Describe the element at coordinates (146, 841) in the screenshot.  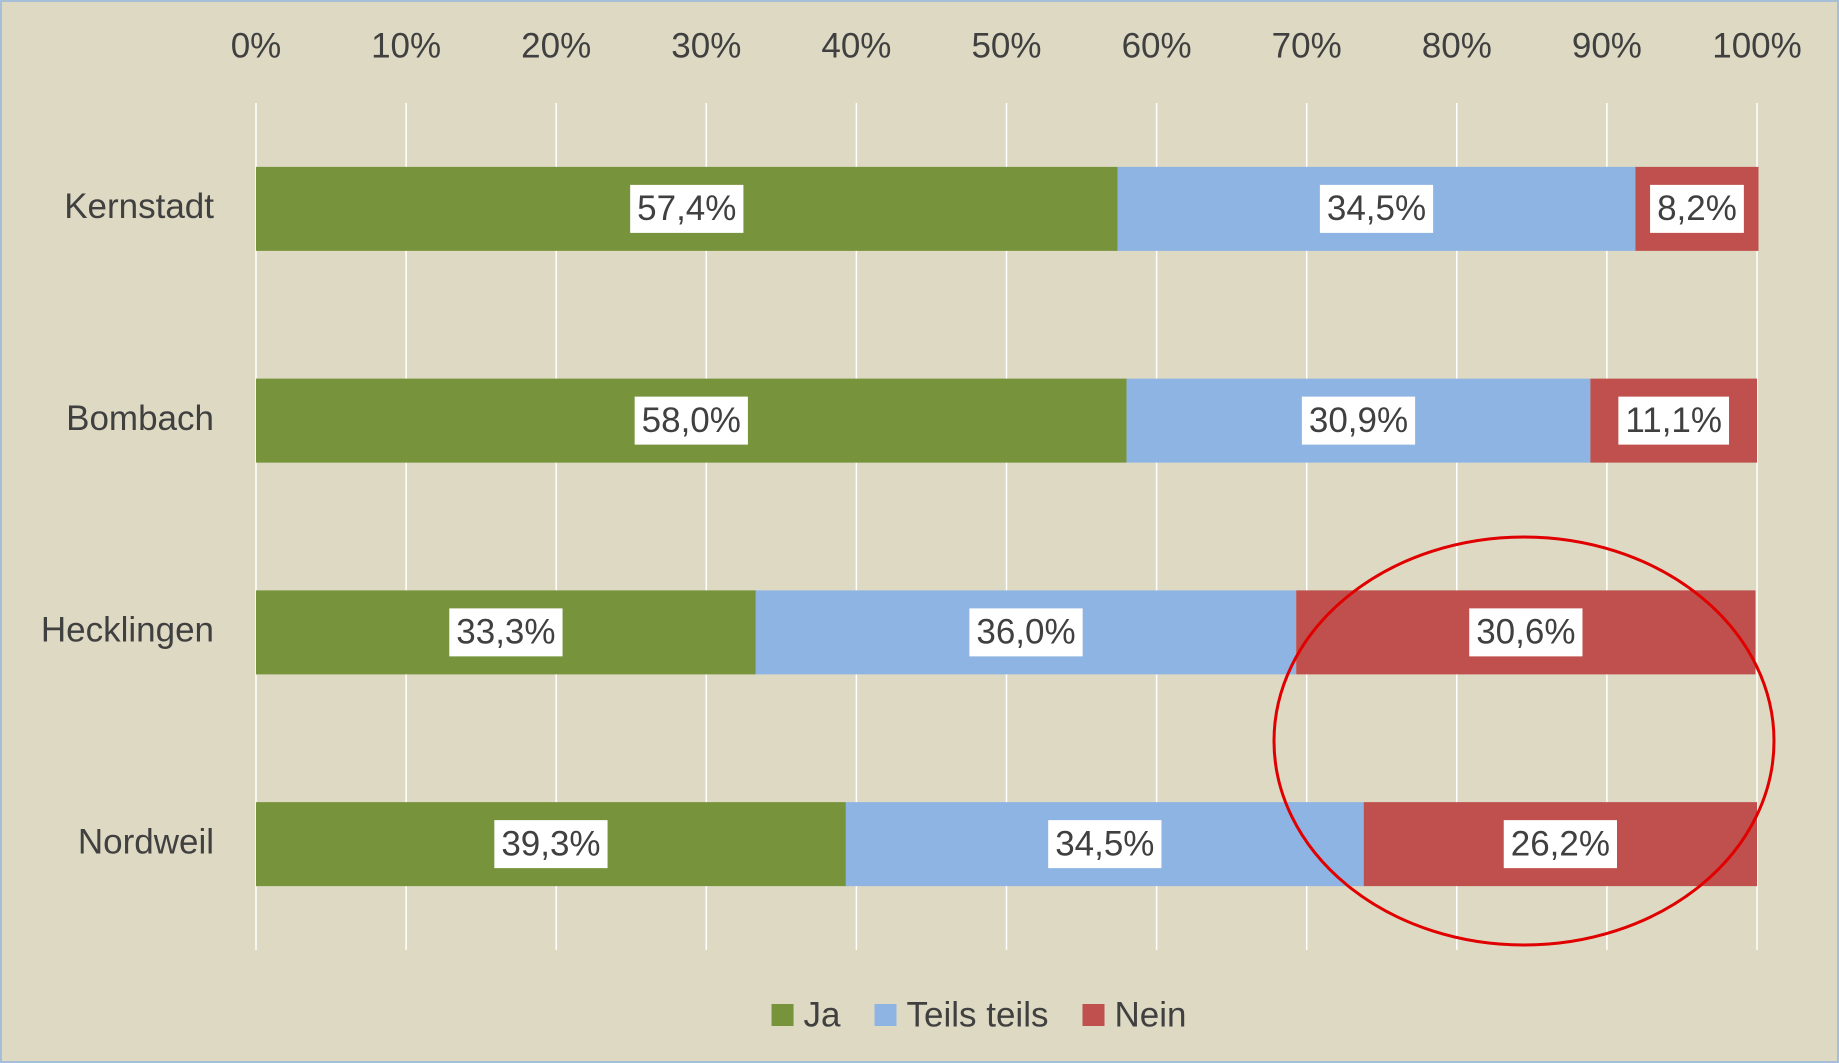
I see `y-tick-label: Nordweil` at that location.